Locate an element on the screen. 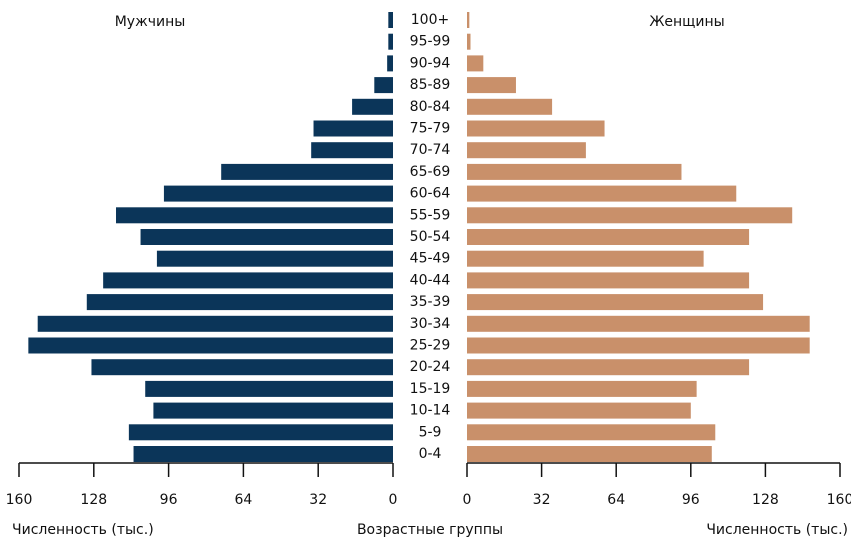  legend-male: Мужчины is located at coordinates (150, 22).